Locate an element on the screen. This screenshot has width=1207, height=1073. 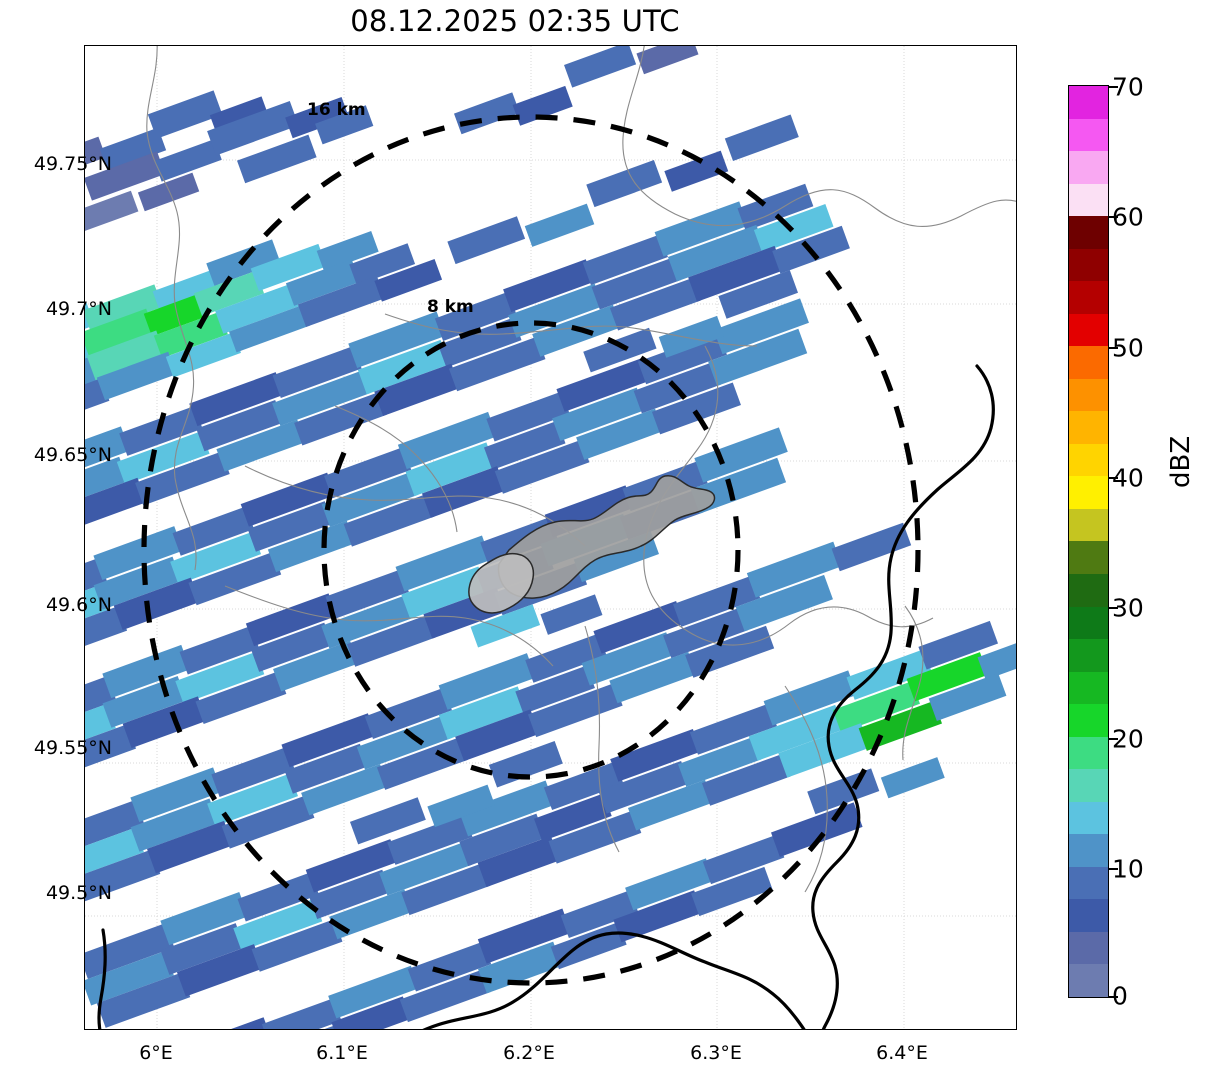
x-tick-label: 6.1°E is located at coordinates (342, 1053).